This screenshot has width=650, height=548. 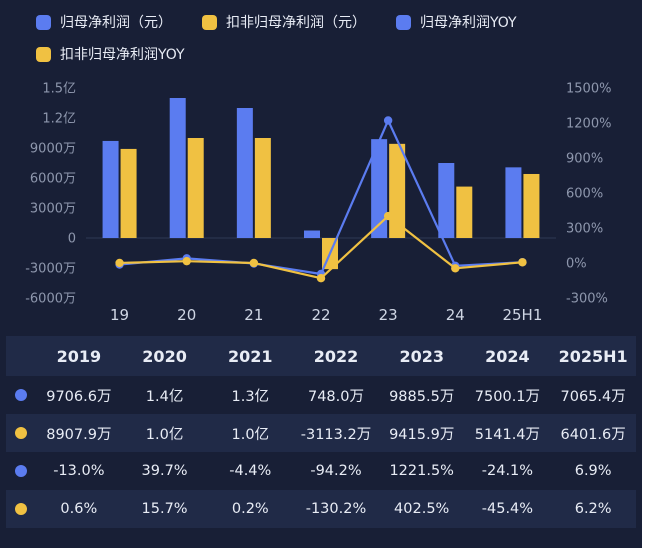 I want to click on table-cell: 7500.1万, so click(x=507, y=396).